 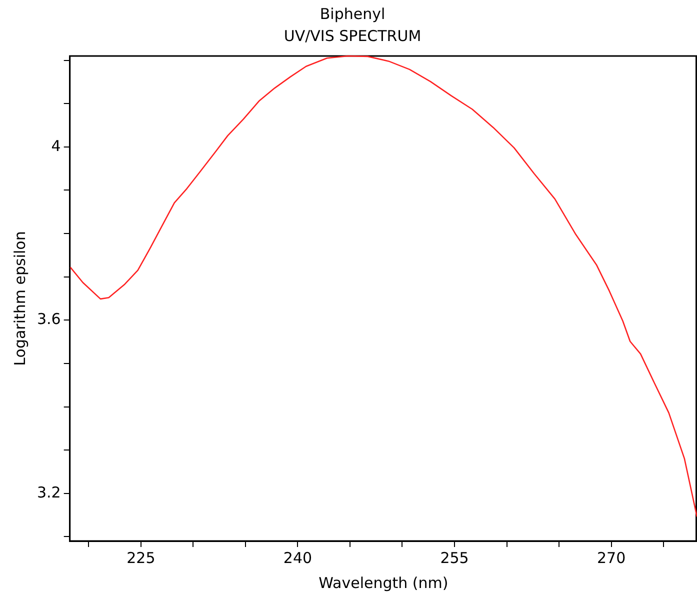 I want to click on y-tick-label: 4, so click(x=56, y=145).